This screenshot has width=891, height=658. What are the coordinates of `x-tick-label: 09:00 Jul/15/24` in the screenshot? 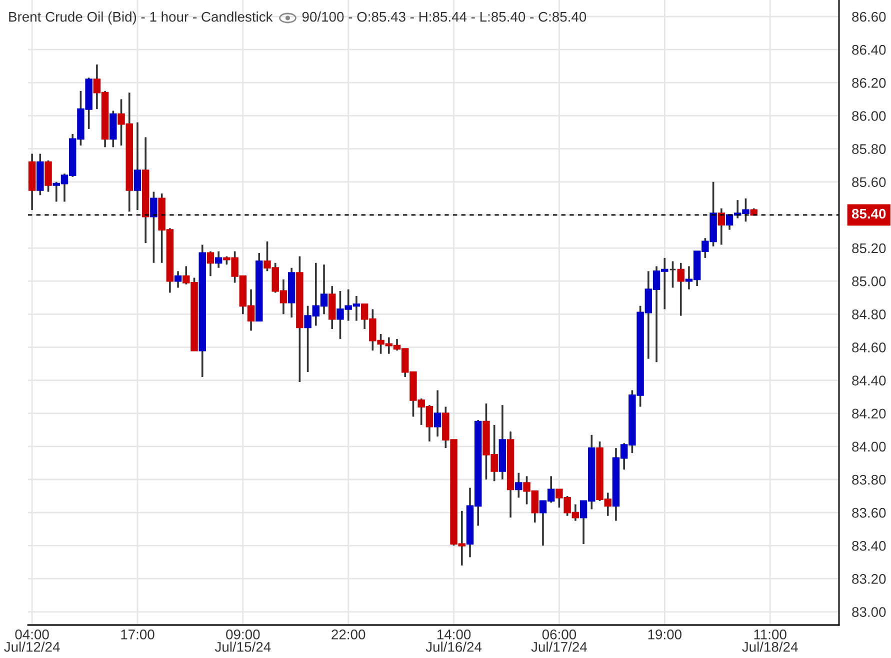 It's located at (242, 641).